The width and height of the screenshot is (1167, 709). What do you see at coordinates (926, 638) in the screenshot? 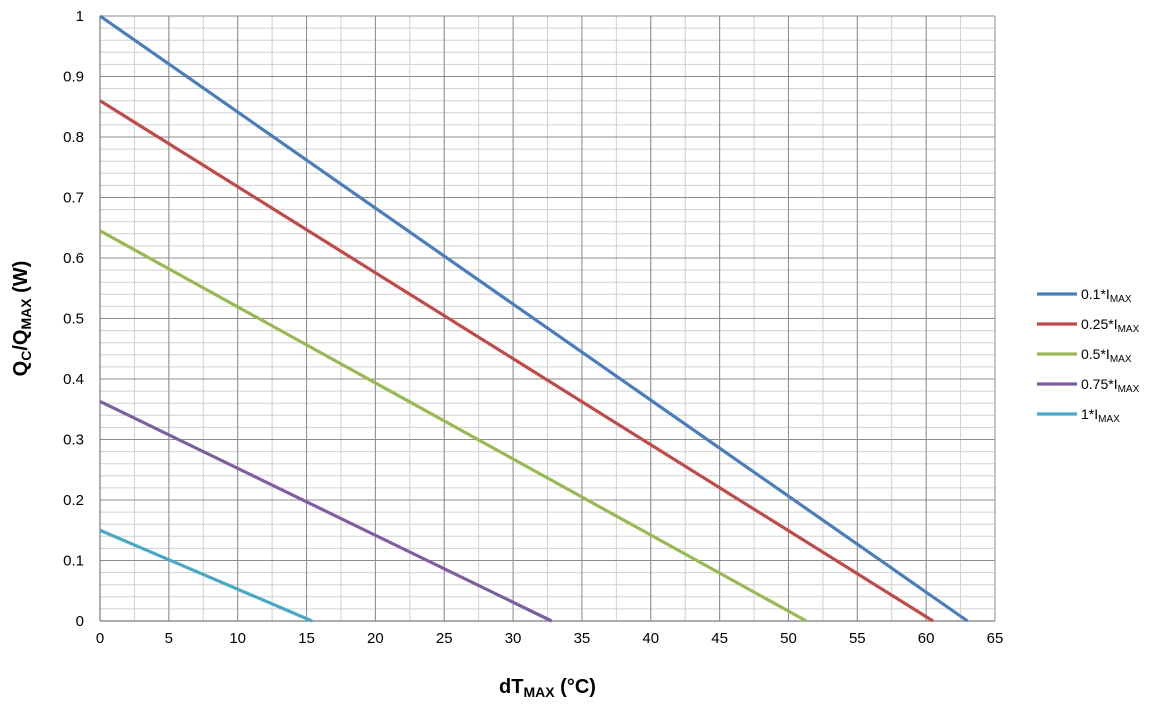
I see `x-tick-label: 60` at bounding box center [926, 638].